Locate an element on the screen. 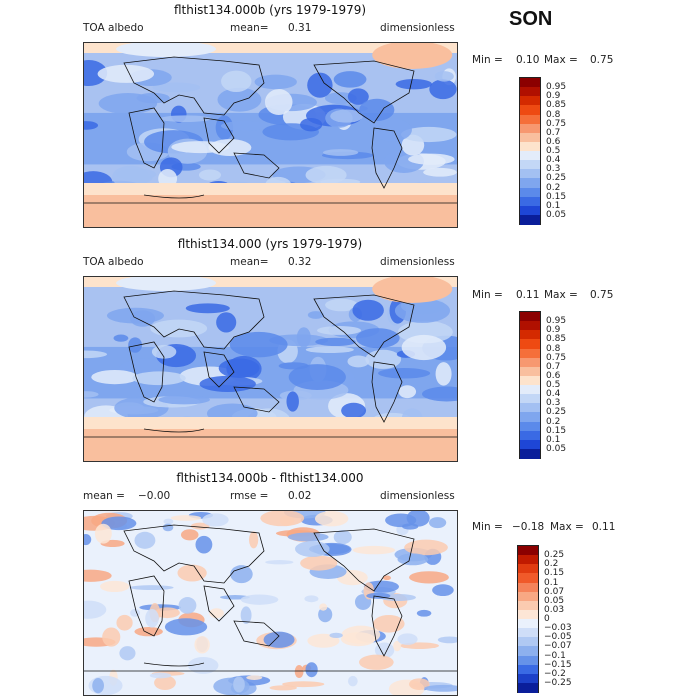  panel-3-map is located at coordinates (270, 603).